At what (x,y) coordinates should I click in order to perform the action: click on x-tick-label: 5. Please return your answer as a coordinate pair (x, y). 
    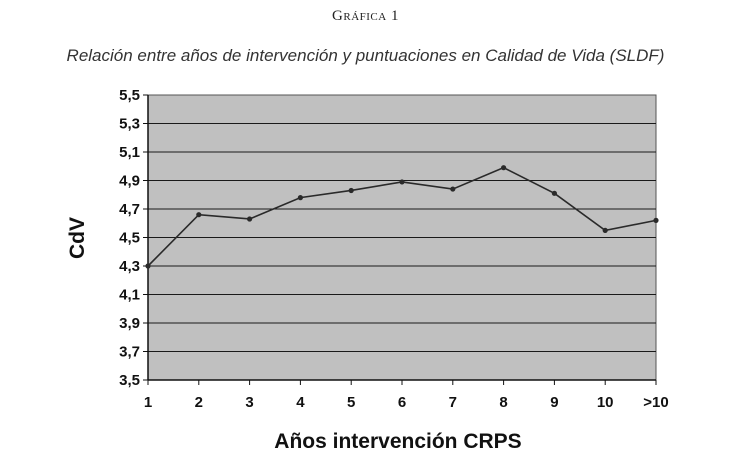
    Looking at the image, I should click on (351, 402).